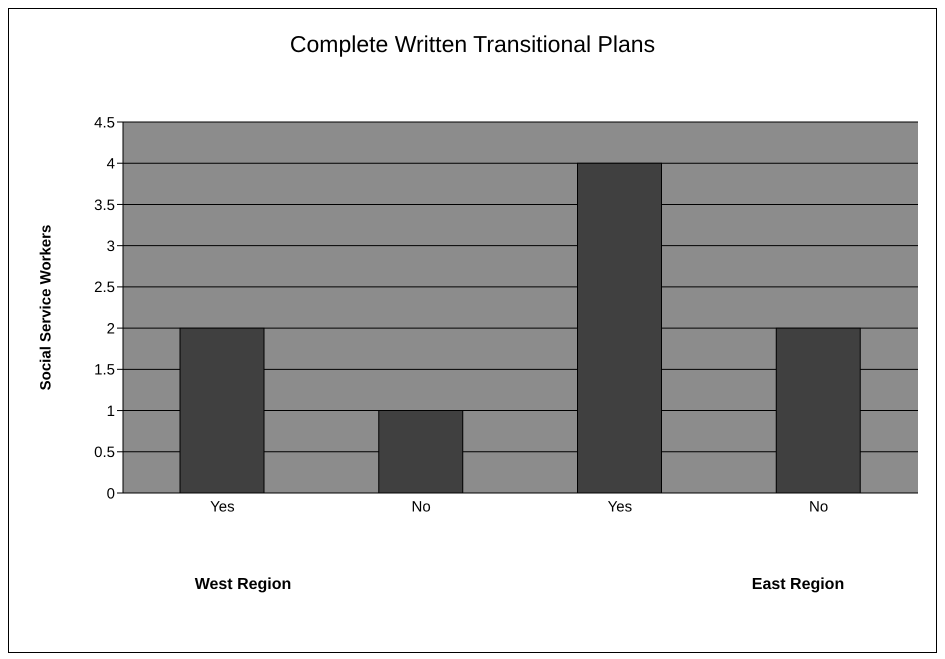 Image resolution: width=945 pixels, height=659 pixels. What do you see at coordinates (104, 370) in the screenshot?
I see `y-tick-label: 1.5` at bounding box center [104, 370].